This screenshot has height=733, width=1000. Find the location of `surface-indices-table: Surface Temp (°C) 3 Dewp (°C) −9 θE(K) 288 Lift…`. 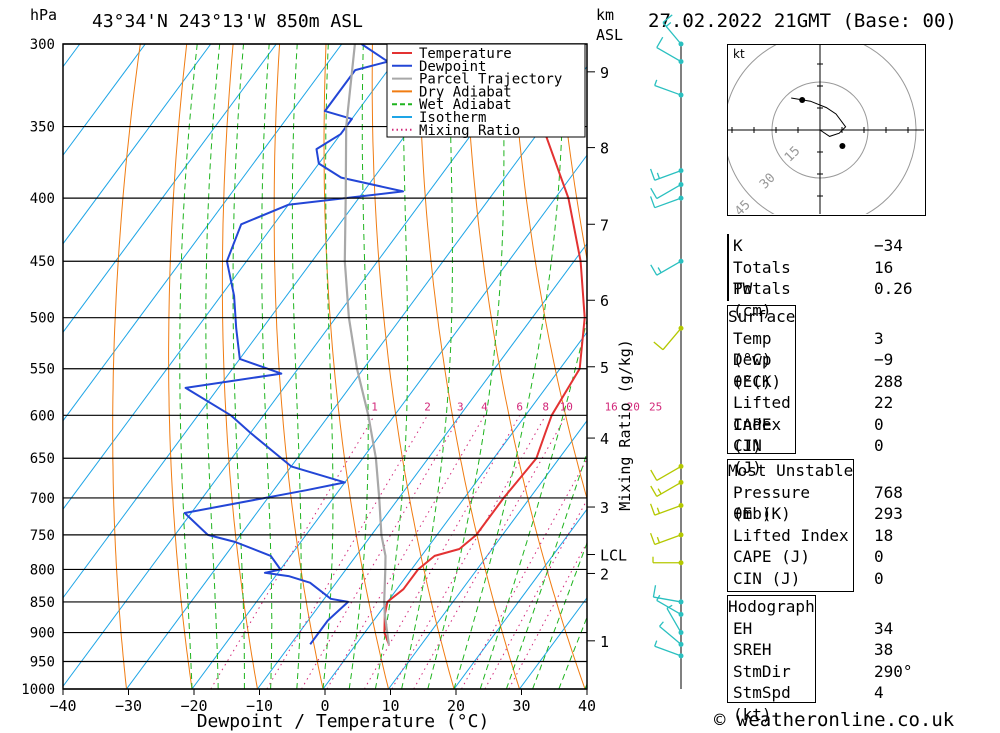

surface-indices-table: Surface Temp (°C) 3 Dewp (°C) −9 θE(K) 288 Lift… is located at coordinates (815, 391).